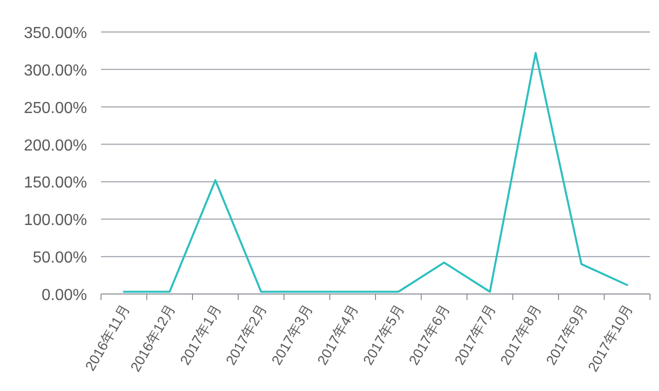 The width and height of the screenshot is (659, 391). Describe the element at coordinates (55, 145) in the screenshot. I see `y-tick-label: 200.00%` at that location.